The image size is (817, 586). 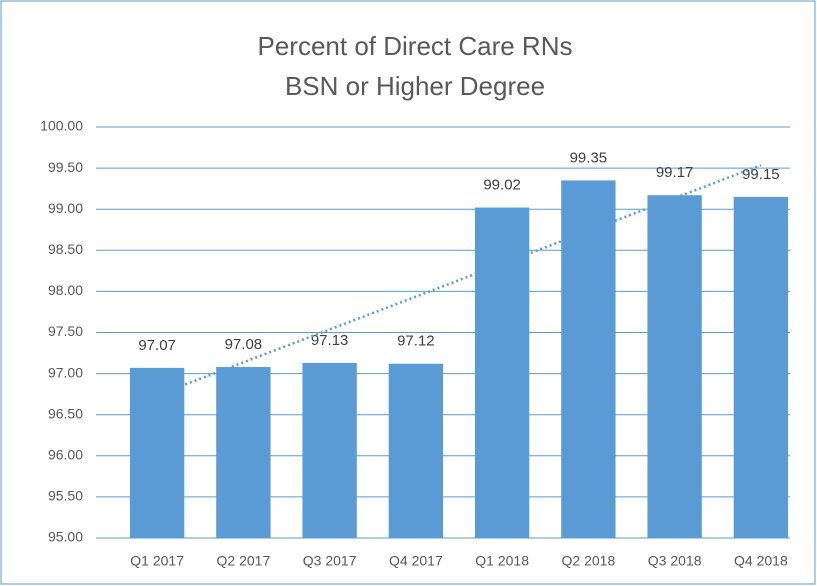 I want to click on y-tick-label: 99.00, so click(x=65, y=208).